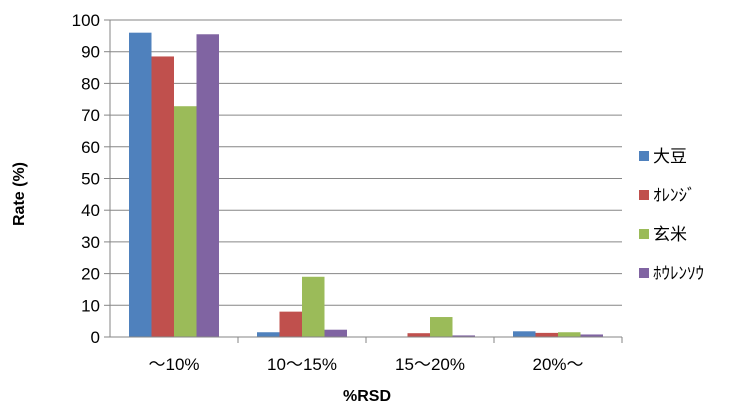 This screenshot has height=408, width=753. What do you see at coordinates (430, 364) in the screenshot?
I see `x-tick-label: 15～20%` at bounding box center [430, 364].